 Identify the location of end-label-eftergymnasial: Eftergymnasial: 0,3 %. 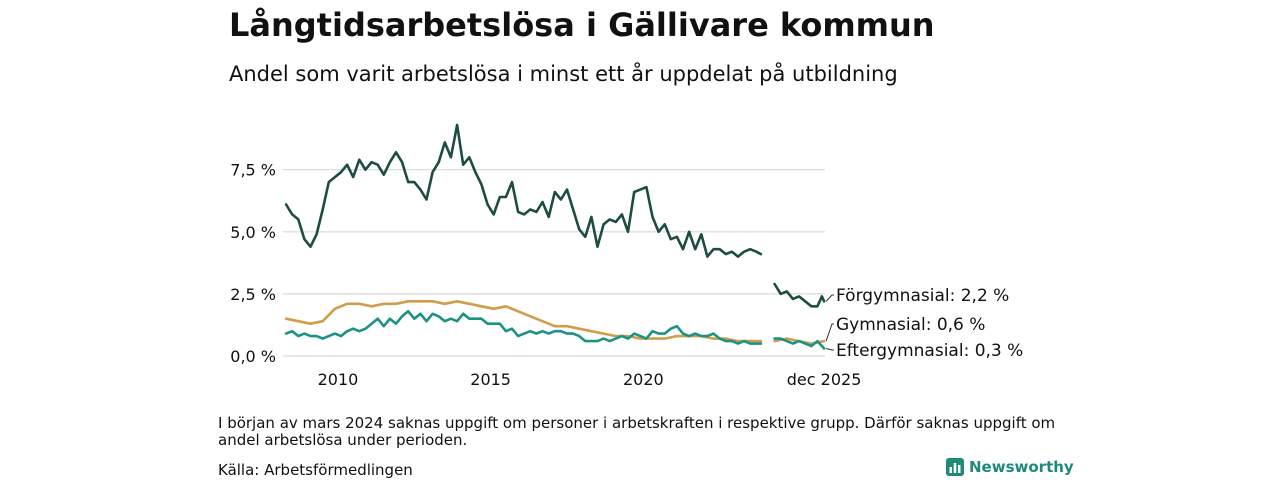
(929, 351).